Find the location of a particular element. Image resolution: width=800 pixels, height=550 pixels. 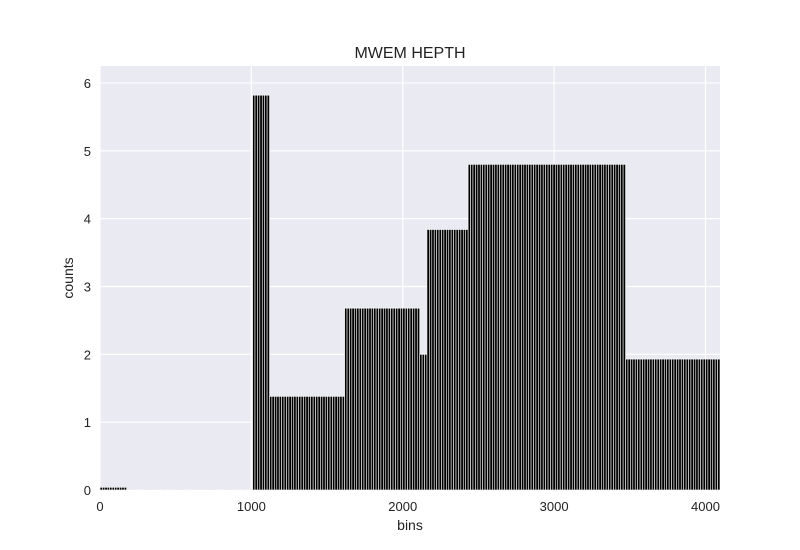

x-axis-label: bins is located at coordinates (410, 525).